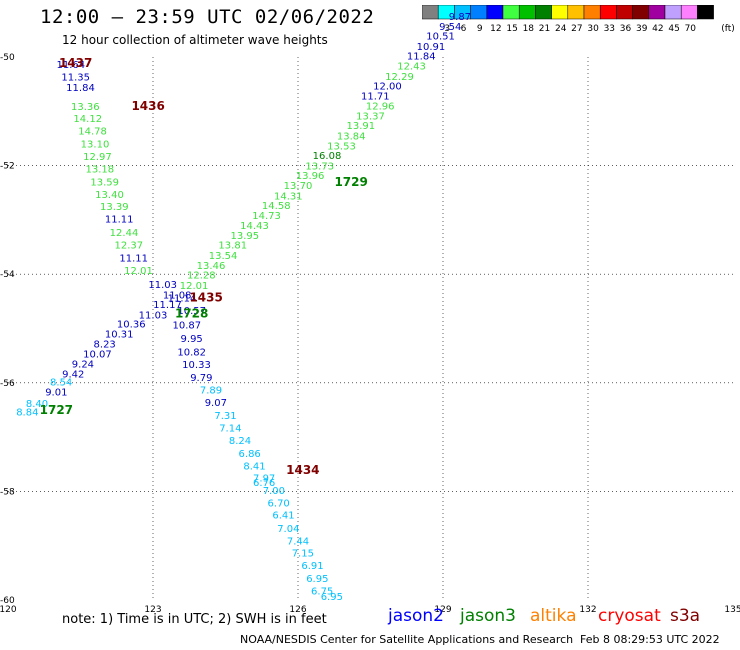  I want to click on y-tick-label: -52, so click(7, 167).